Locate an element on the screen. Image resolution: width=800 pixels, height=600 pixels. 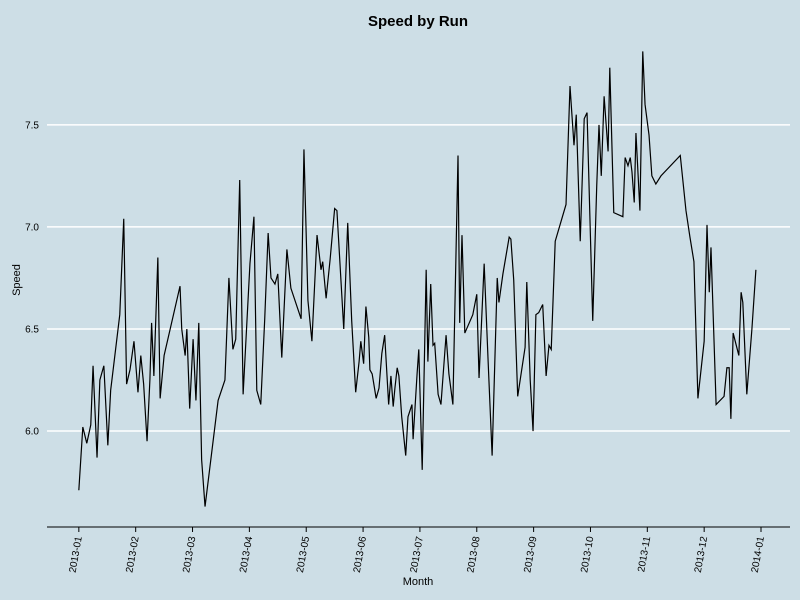
y-axis-label: Speed is located at coordinates (17, 280).